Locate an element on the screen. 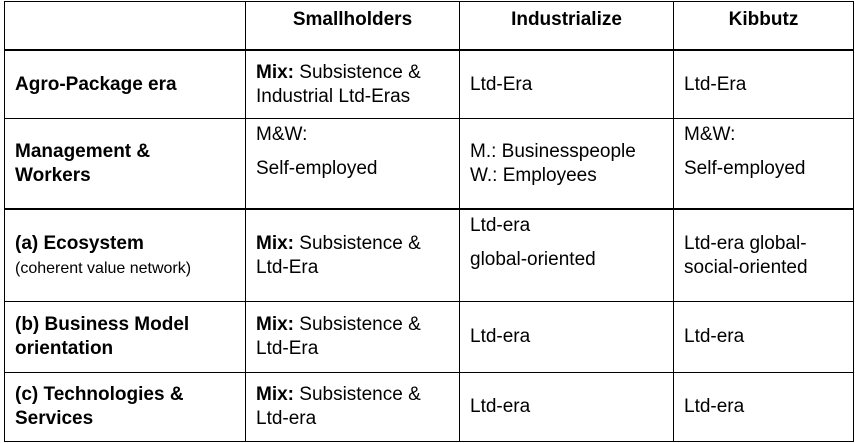  cell-smallholders-agro: Mix: Subsistence & Industrial Ltd-Eras is located at coordinates (352, 84).